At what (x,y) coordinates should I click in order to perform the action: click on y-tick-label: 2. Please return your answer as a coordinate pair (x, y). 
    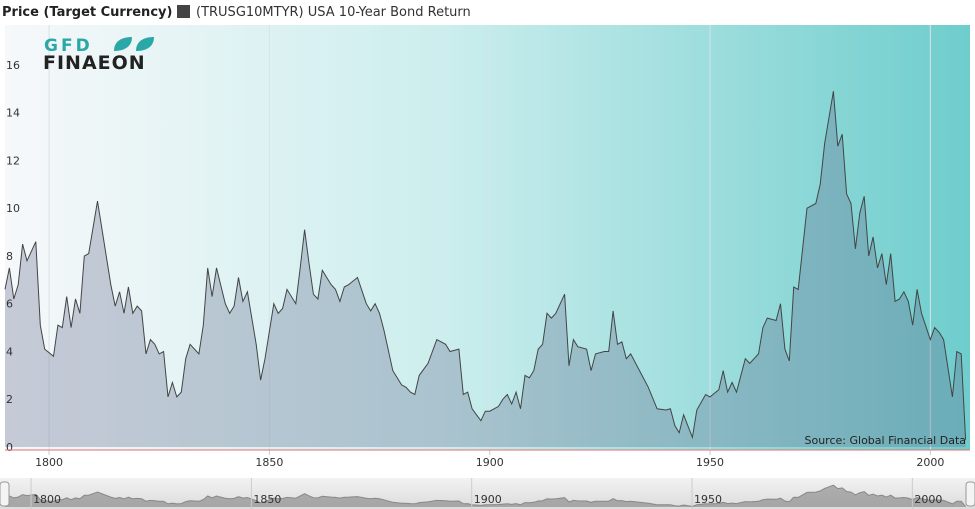
    Looking at the image, I should click on (9, 399).